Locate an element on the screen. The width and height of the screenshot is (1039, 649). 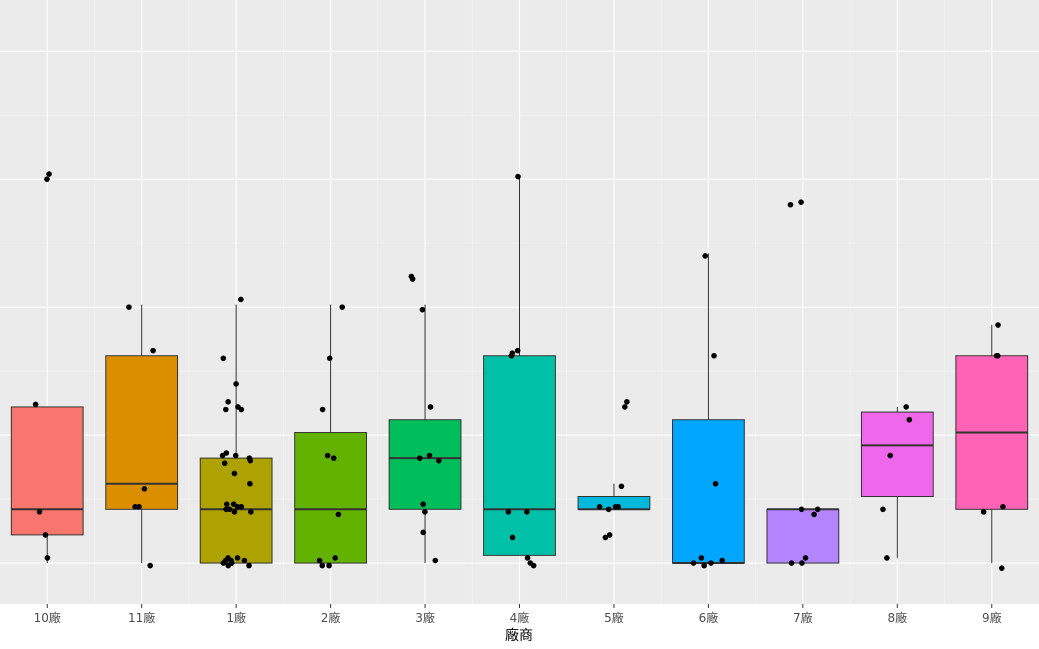
x-tick-label: 10廠 is located at coordinates (47, 617).